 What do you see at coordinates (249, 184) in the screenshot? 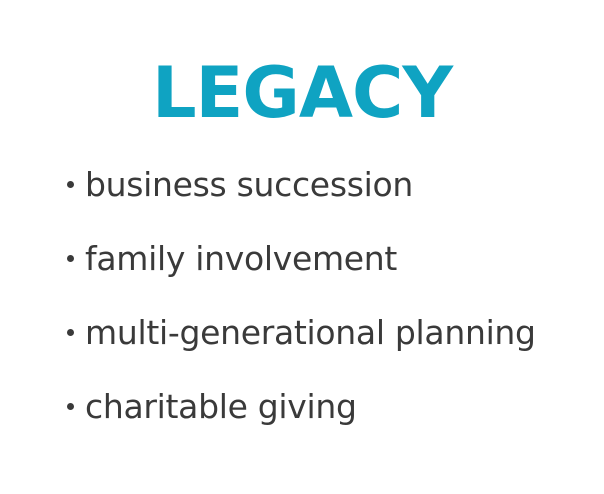
I see `list-item-label: business succession` at bounding box center [249, 184].